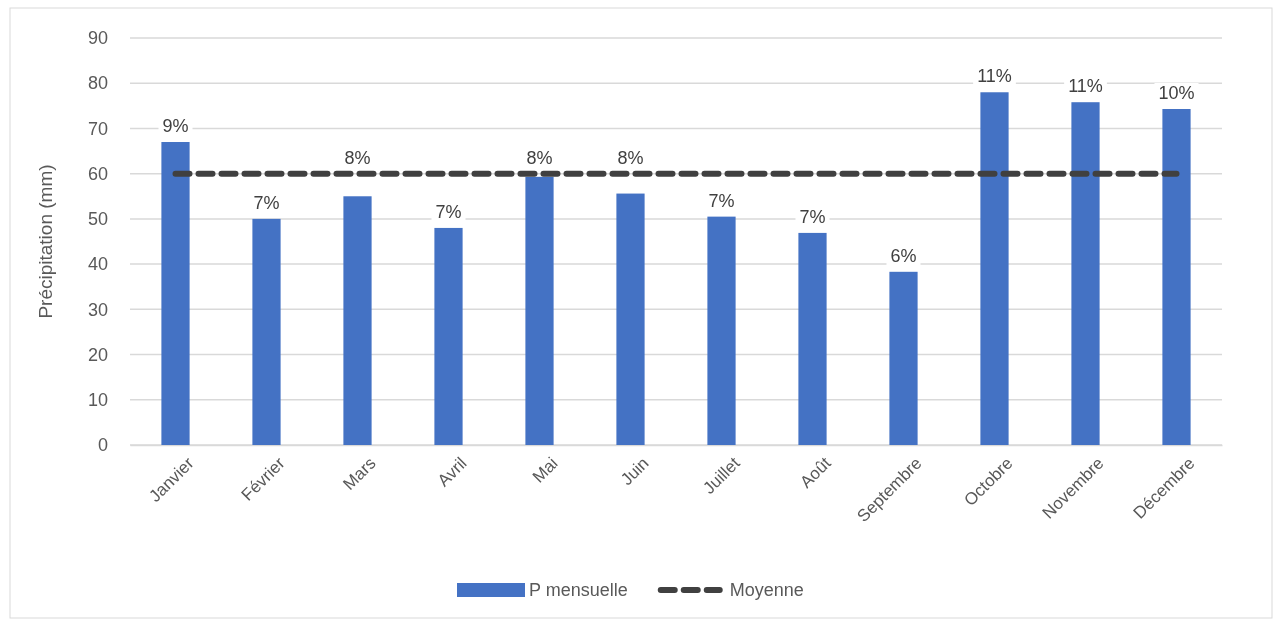 Image resolution: width=1276 pixels, height=623 pixels. Describe the element at coordinates (578, 590) in the screenshot. I see `legend-label: P mensuelle` at that location.